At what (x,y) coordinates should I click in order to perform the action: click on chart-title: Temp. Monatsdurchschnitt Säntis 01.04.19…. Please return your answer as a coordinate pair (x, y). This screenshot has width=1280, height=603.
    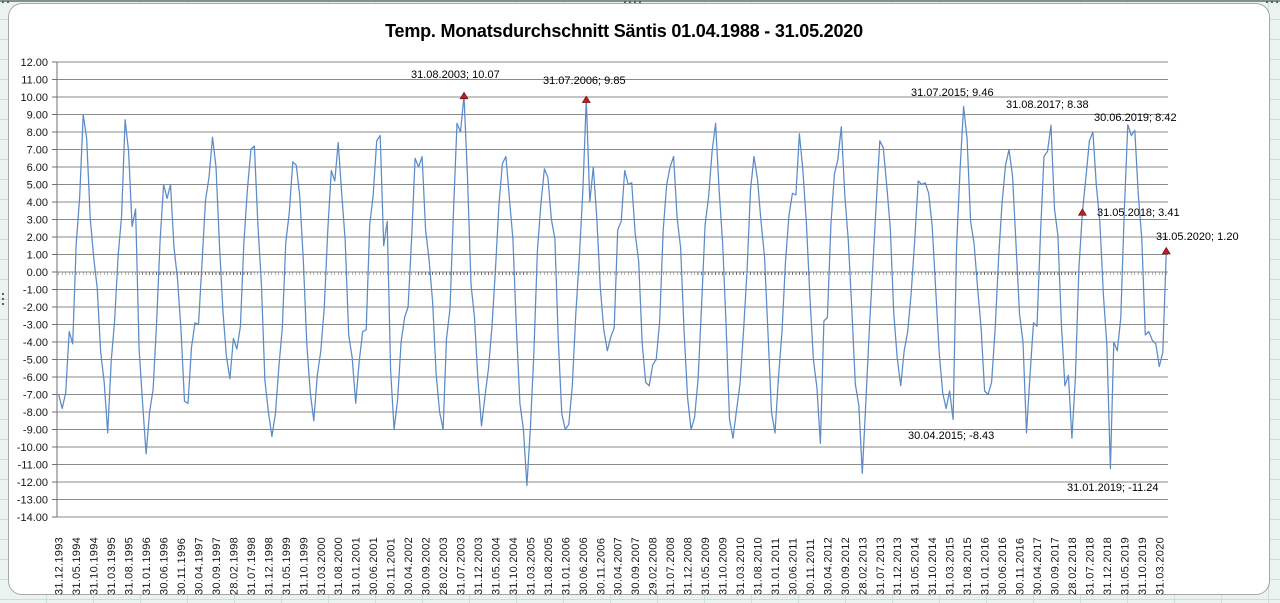
    Looking at the image, I should click on (624, 31).